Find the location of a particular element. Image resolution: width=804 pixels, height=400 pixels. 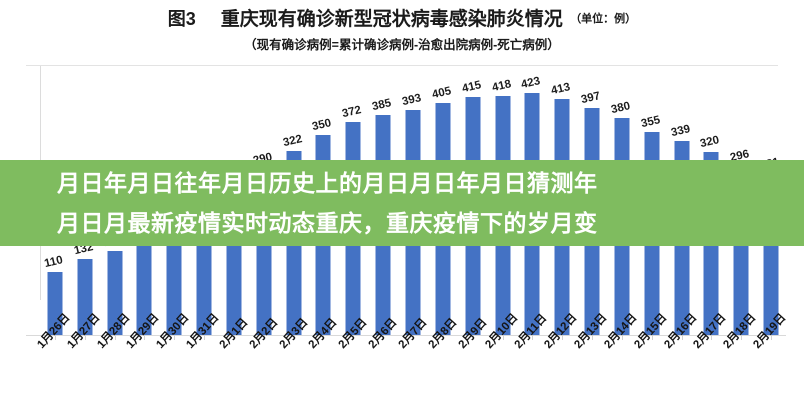

bar-slot: 110 is located at coordinates (55, 203).